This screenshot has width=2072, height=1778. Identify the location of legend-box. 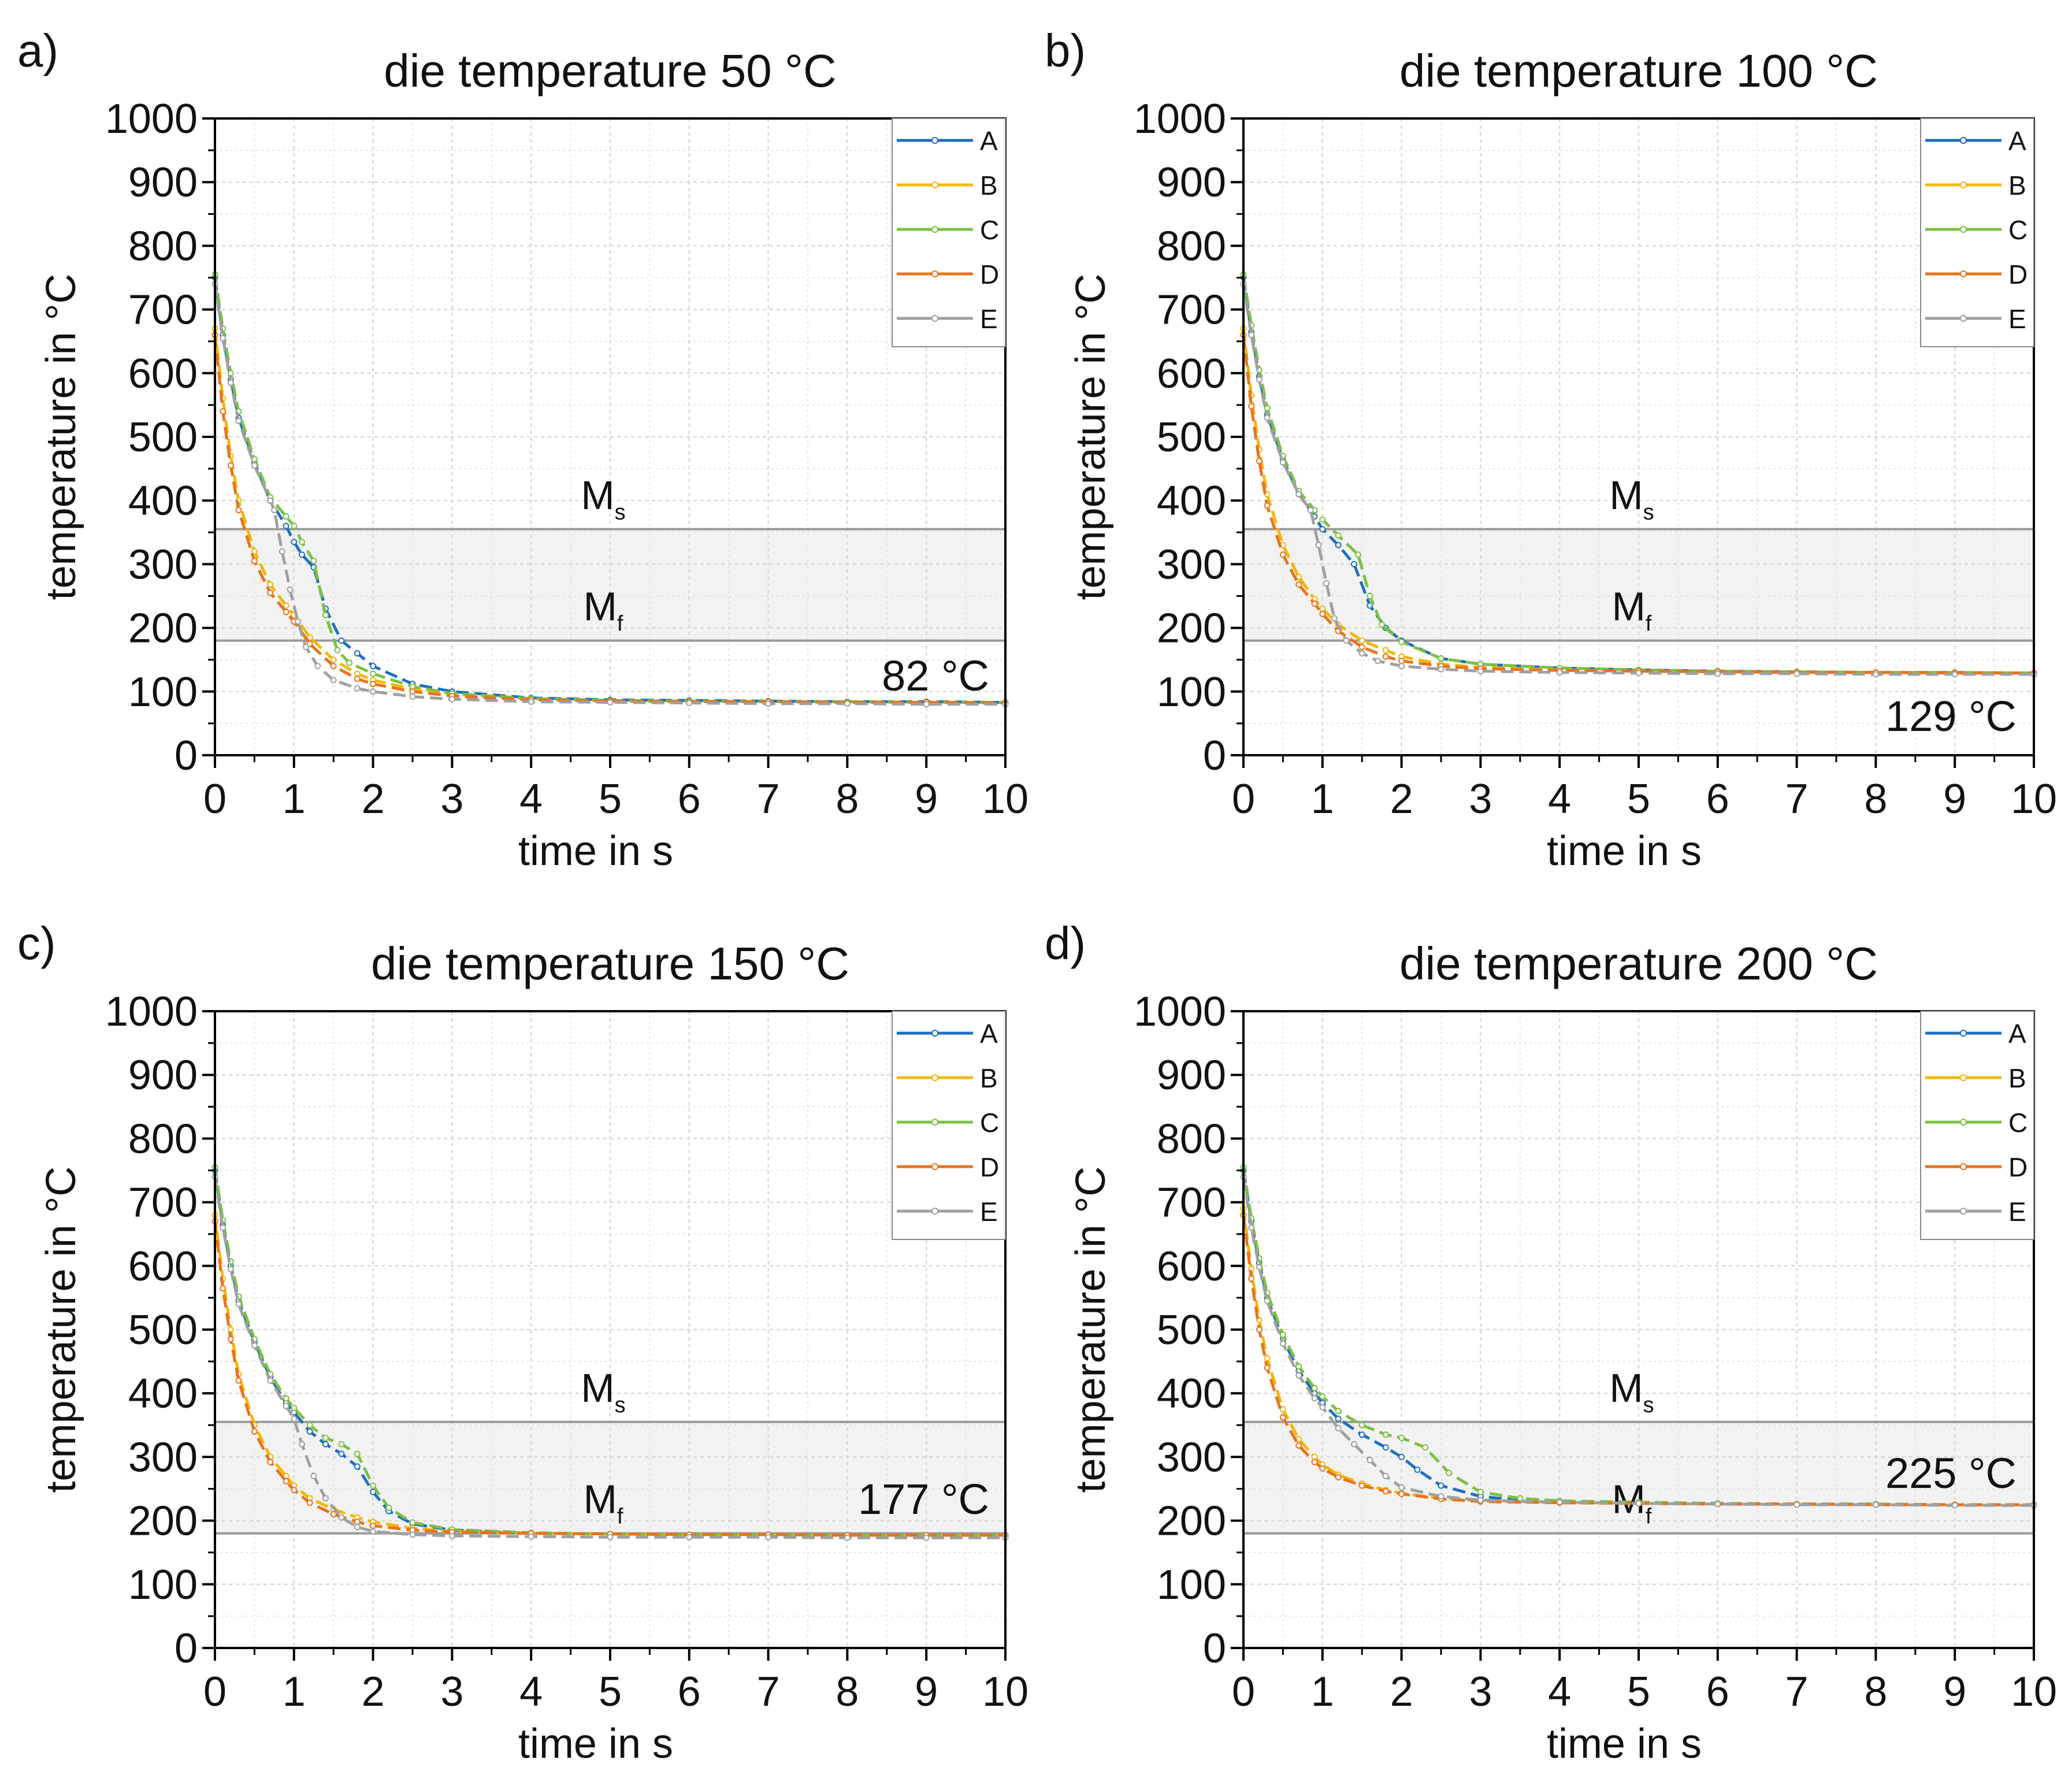
(1977, 232).